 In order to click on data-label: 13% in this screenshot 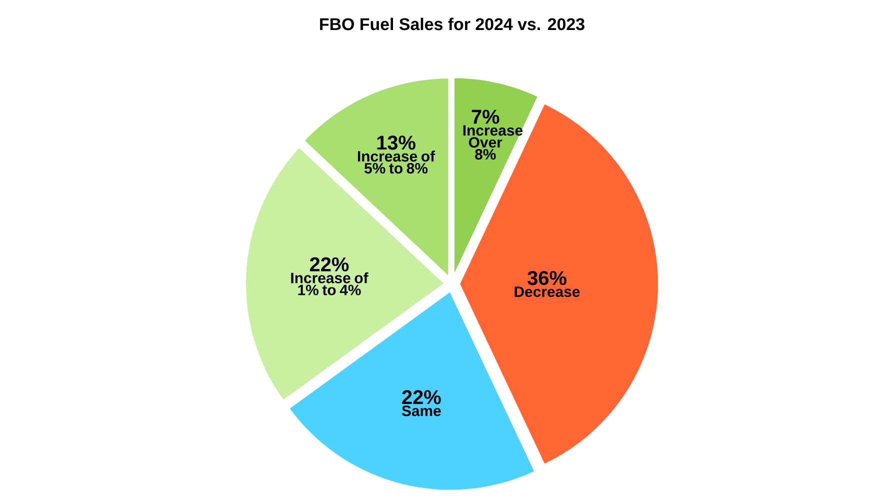, I will do `click(396, 143)`.